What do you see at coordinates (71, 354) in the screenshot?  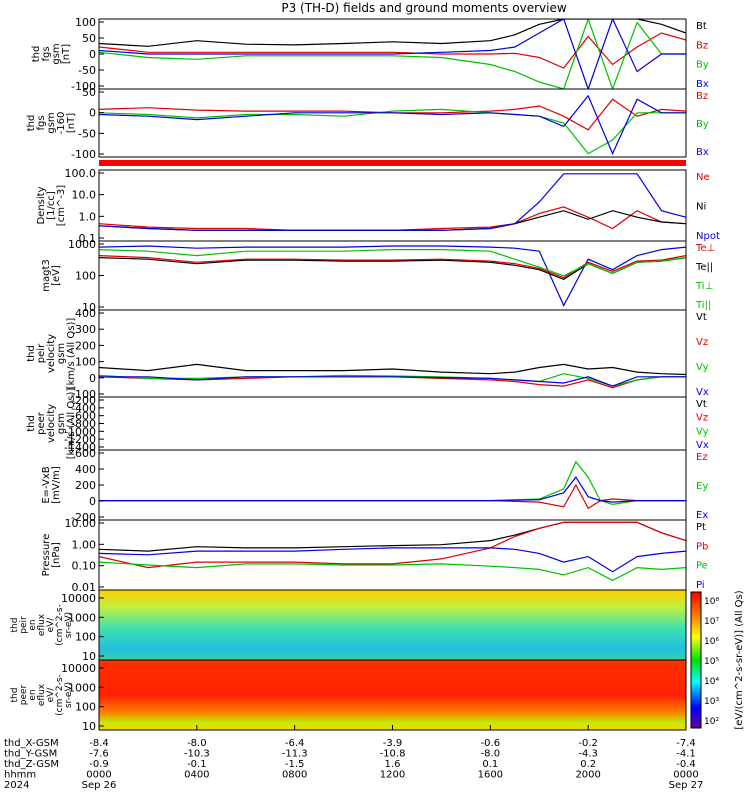 I see `y-axis-label-line: [km/s (All Qs)]` at bounding box center [71, 354].